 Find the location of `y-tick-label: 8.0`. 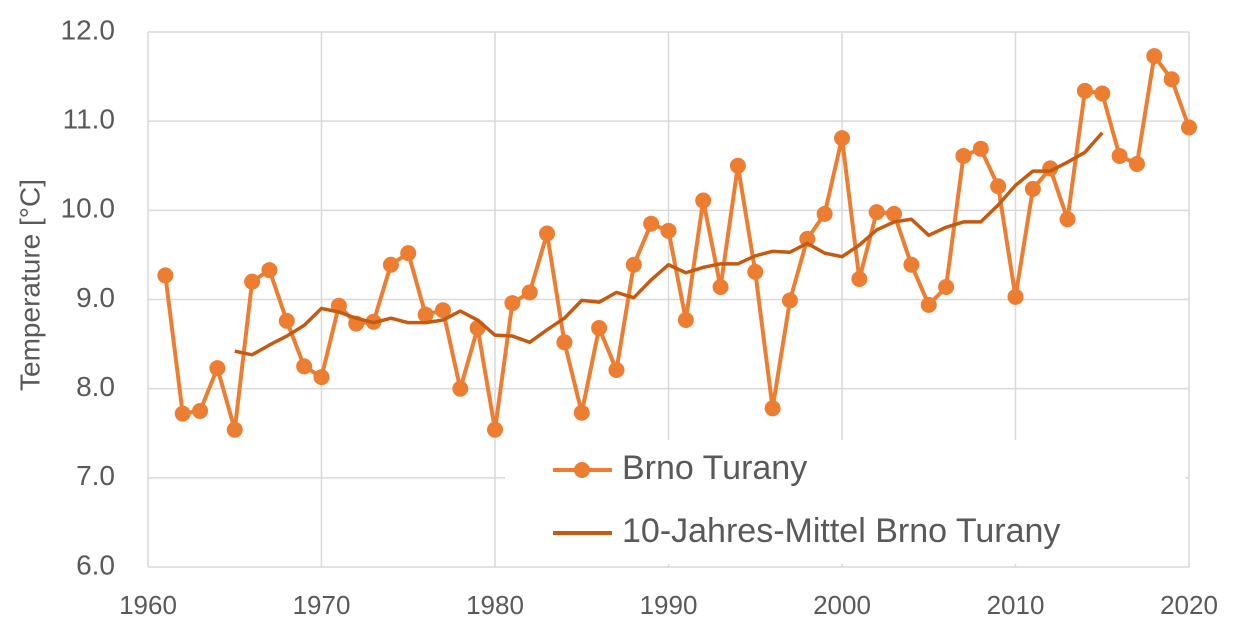

y-tick-label: 8.0 is located at coordinates (95, 386).